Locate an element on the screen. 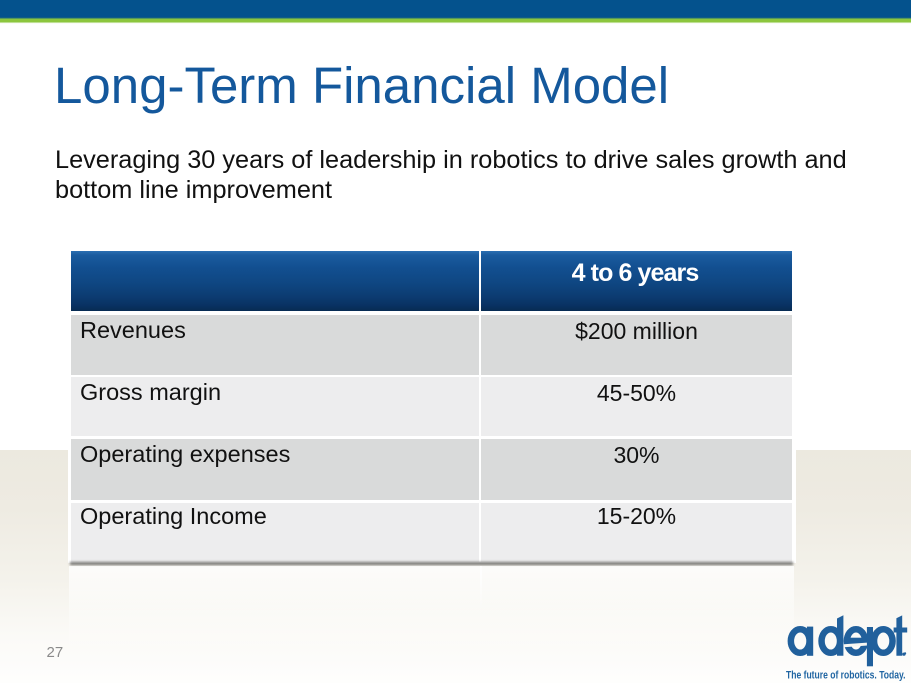  svg-text: The future of robotics. Today. is located at coordinates (846, 676).